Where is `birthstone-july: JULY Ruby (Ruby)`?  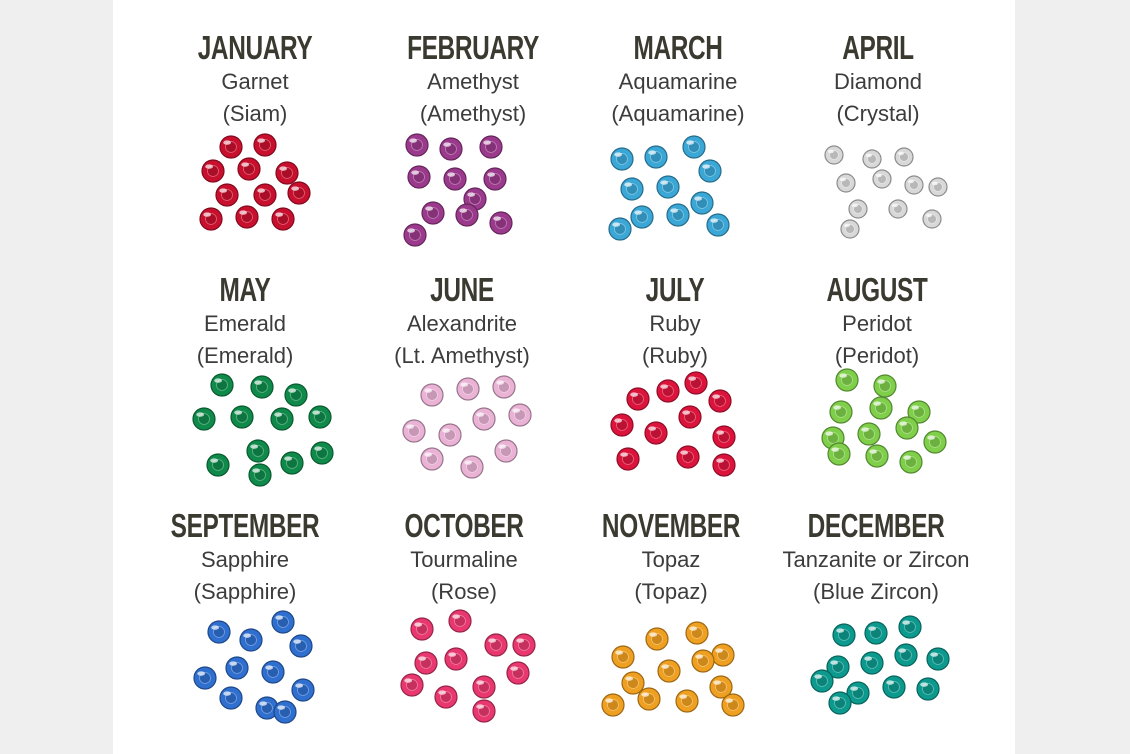
birthstone-july: JULY Ruby (Ruby) is located at coordinates (675, 322).